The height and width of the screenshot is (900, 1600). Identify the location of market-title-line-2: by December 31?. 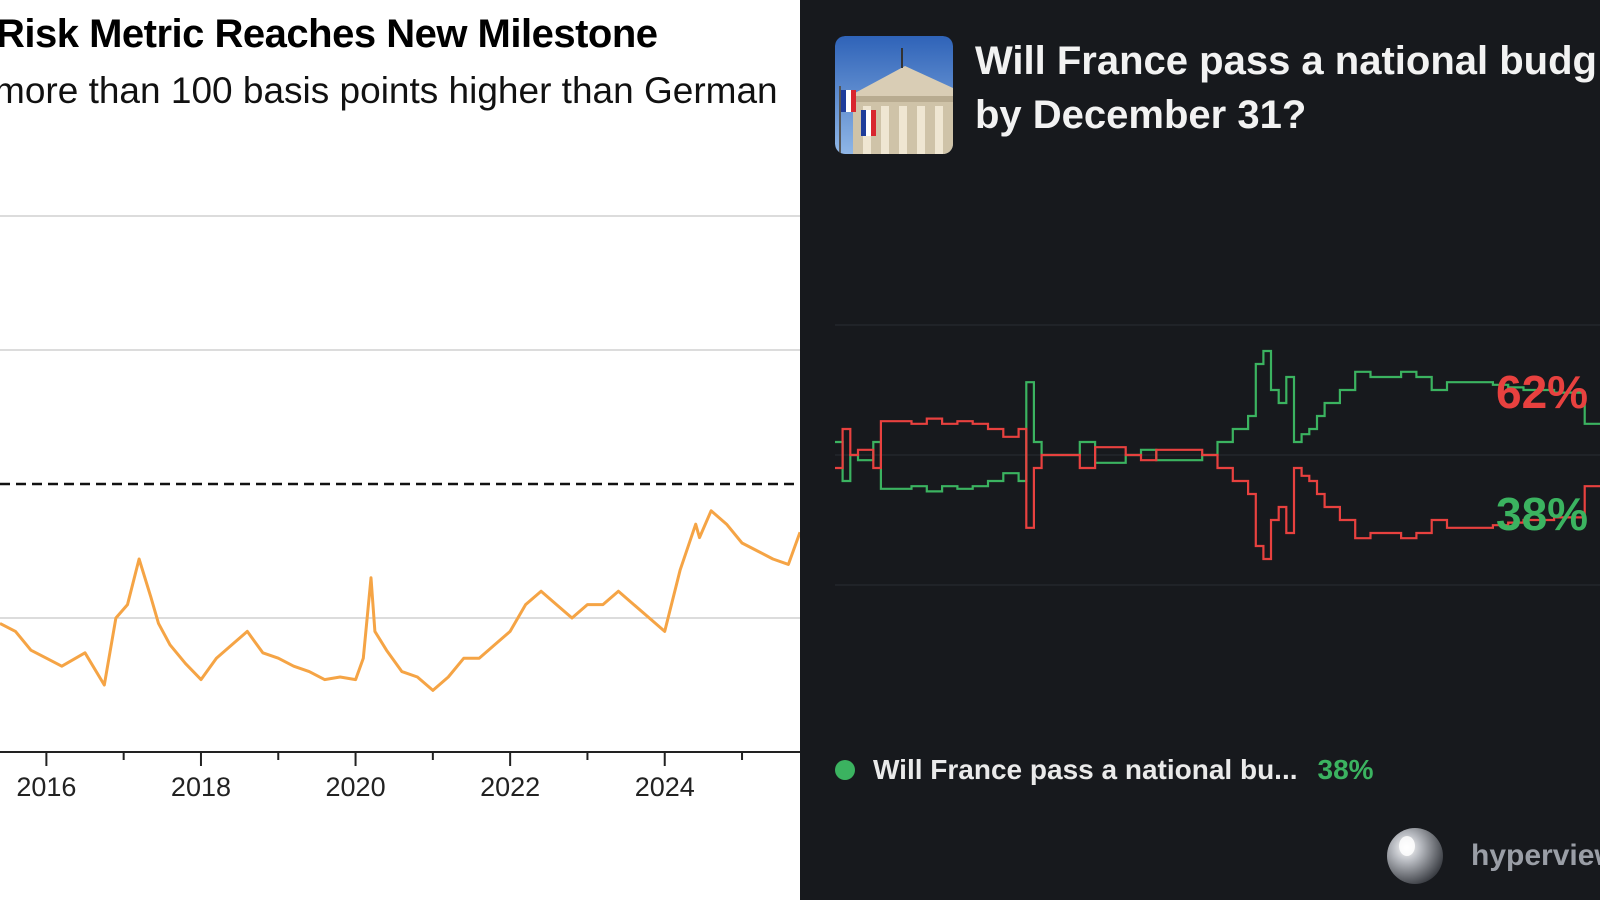
(1141, 115).